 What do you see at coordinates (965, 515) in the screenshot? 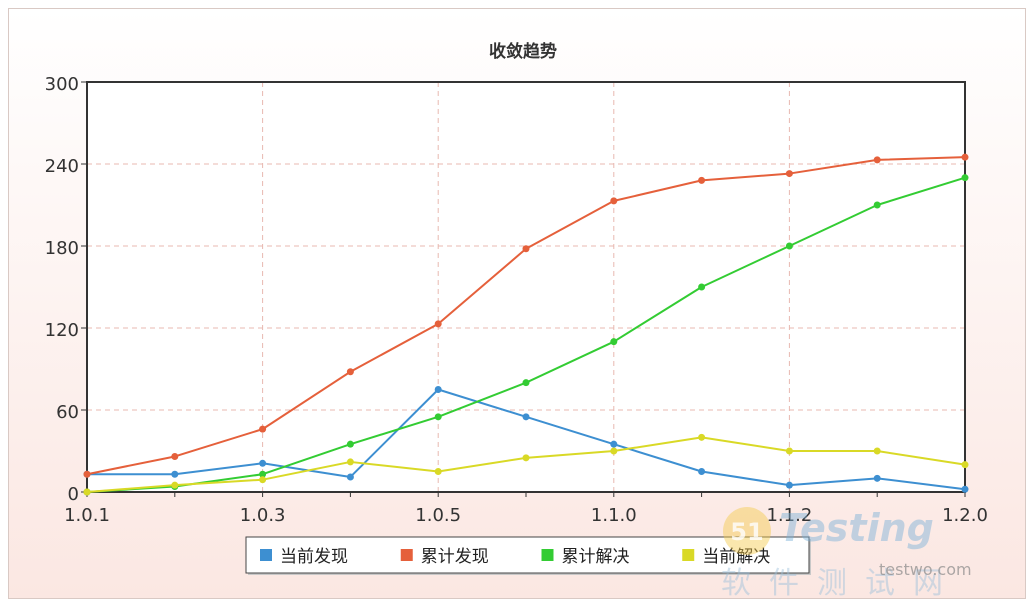
I see `x-tick-label: 1.2.0` at bounding box center [965, 515].